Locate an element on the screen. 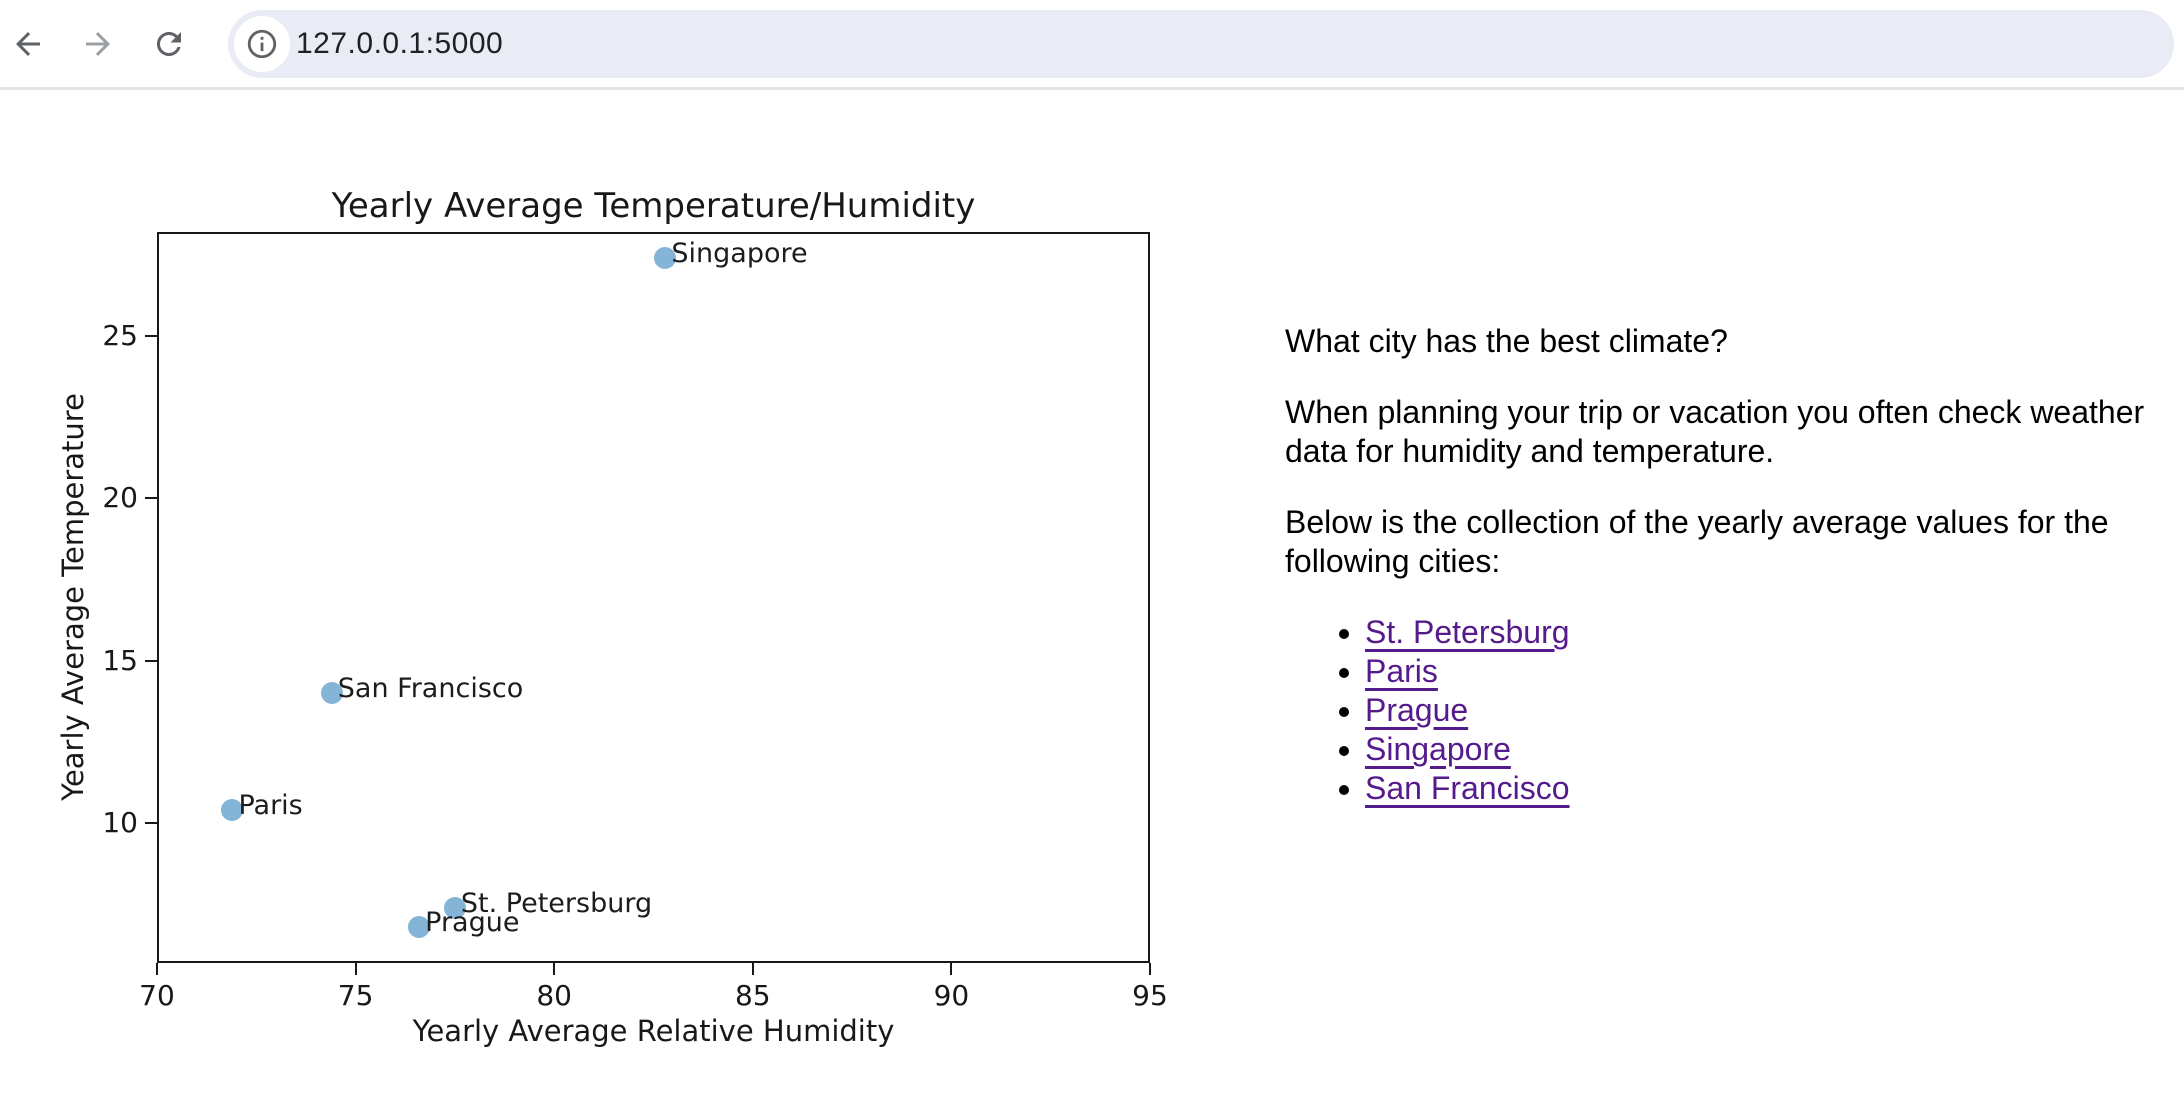 Image resolution: width=2184 pixels, height=1094 pixels. x-tick-label: 85 is located at coordinates (752, 995).